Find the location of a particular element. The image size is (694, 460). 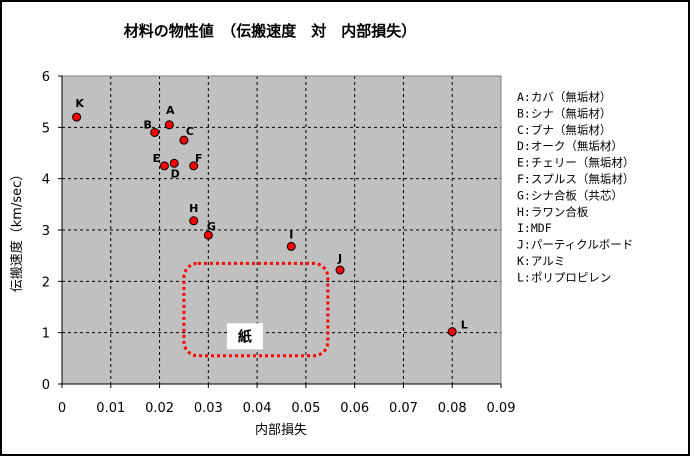

data-point-h is located at coordinates (194, 221).